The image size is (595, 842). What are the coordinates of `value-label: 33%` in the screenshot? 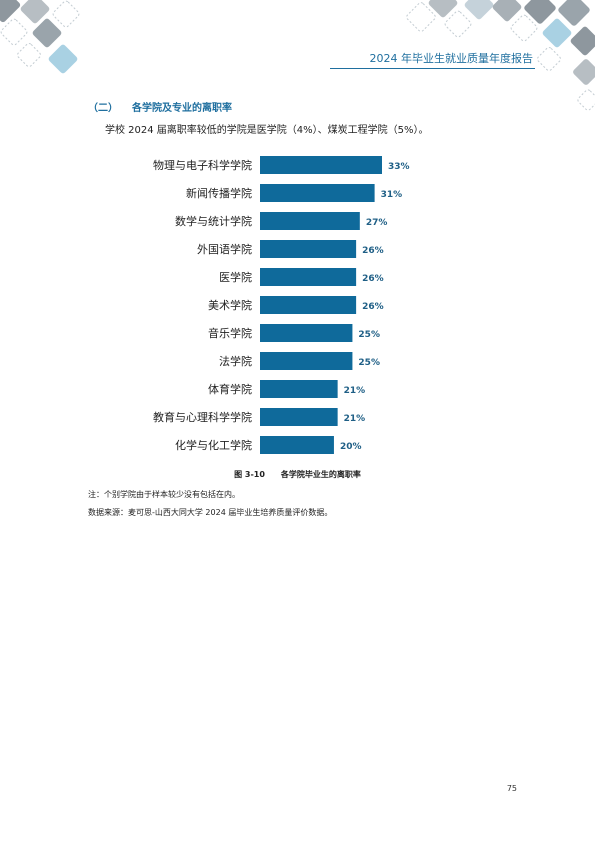 It's located at (399, 167).